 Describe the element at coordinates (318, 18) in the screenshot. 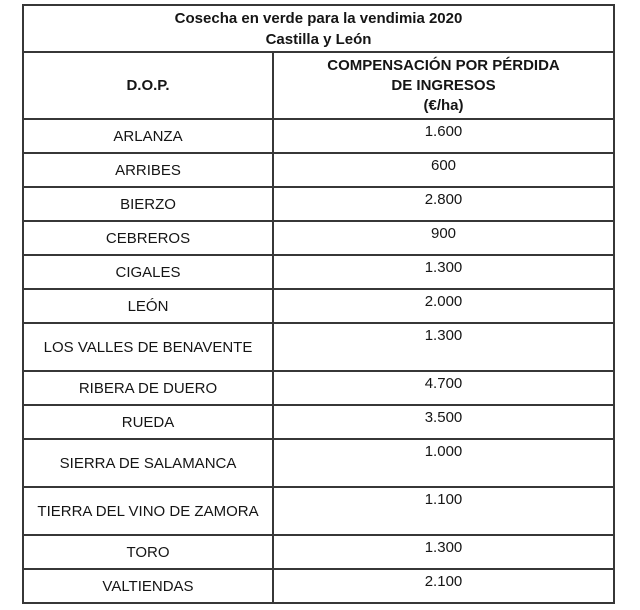

I see `table-title-line1: Cosecha en verde para la vendimia 2020` at that location.